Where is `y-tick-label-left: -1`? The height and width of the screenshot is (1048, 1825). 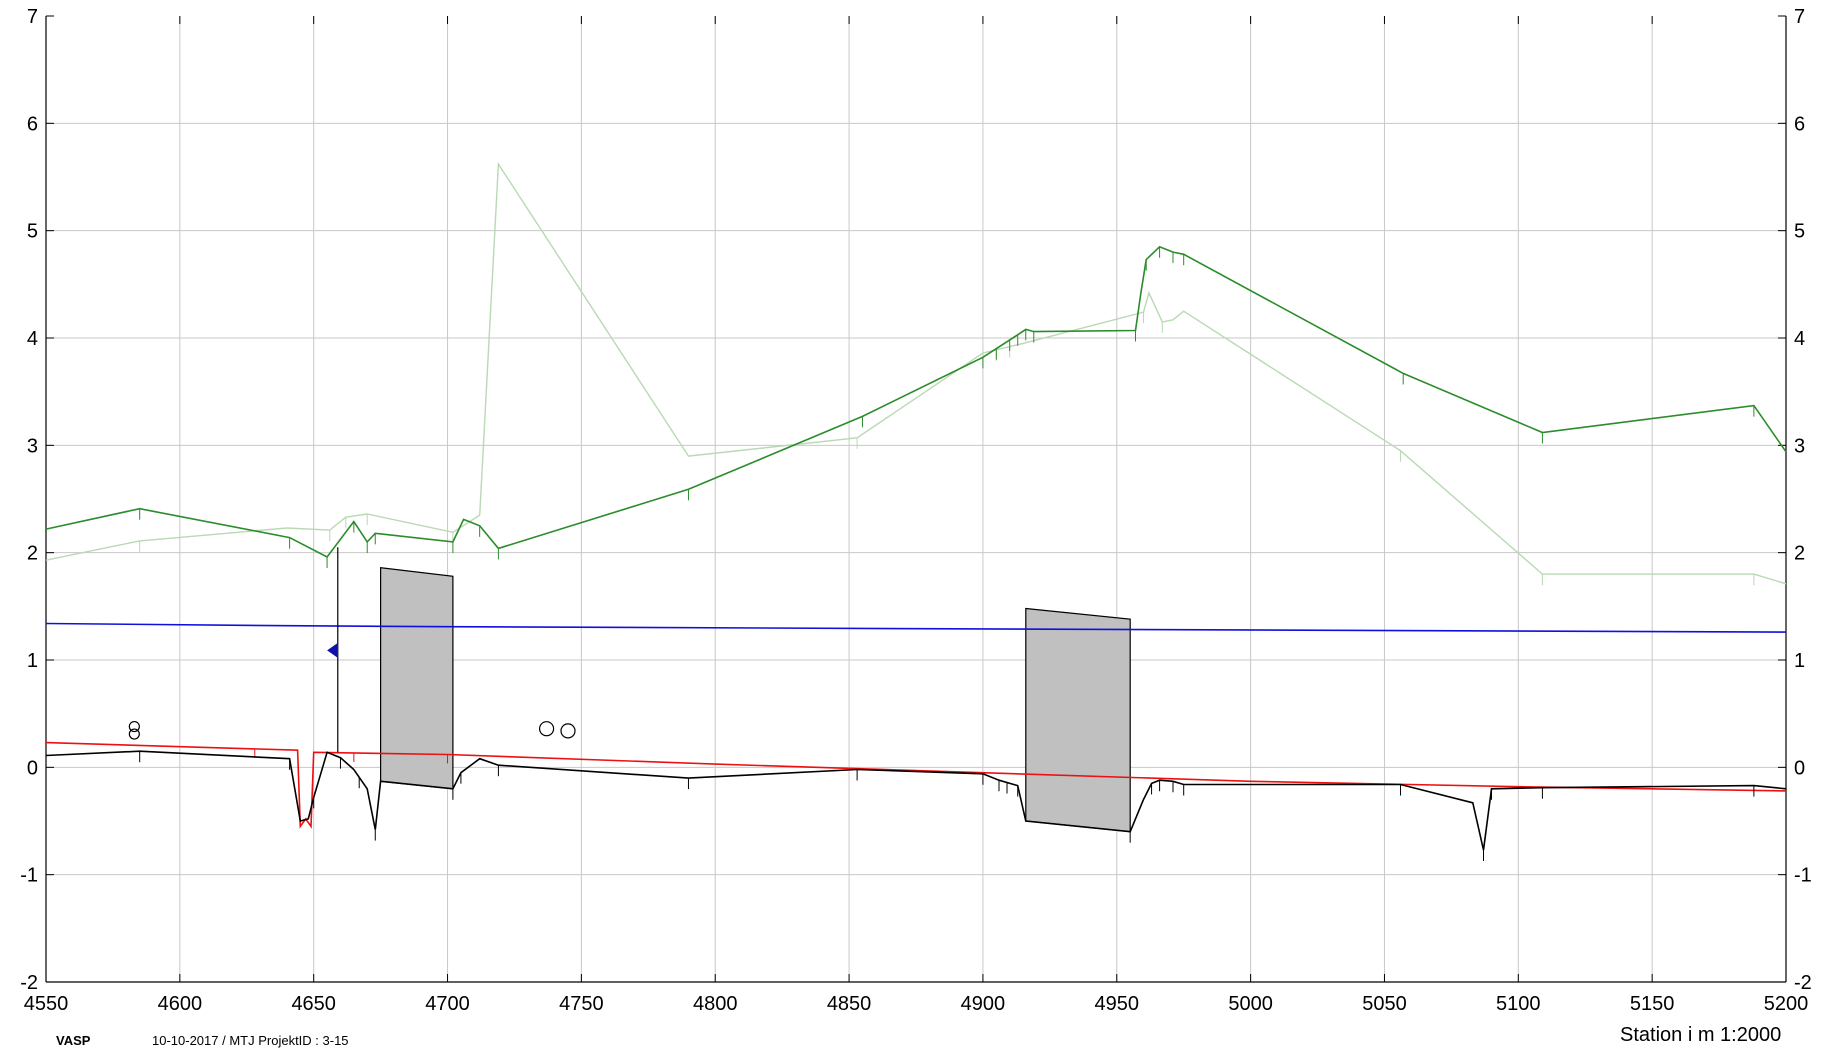
y-tick-label-left: -1 is located at coordinates (29, 876).